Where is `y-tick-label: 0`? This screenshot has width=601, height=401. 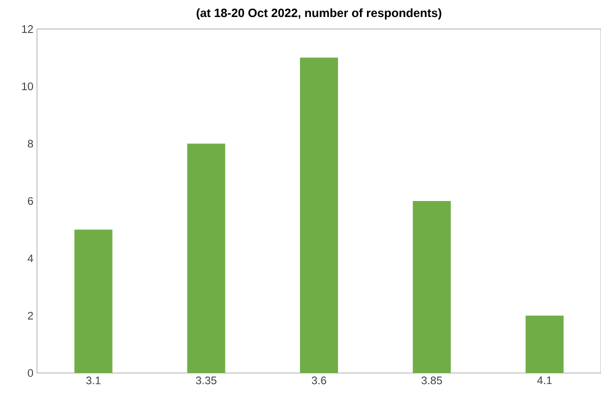
y-tick-label: 0 is located at coordinates (31, 373).